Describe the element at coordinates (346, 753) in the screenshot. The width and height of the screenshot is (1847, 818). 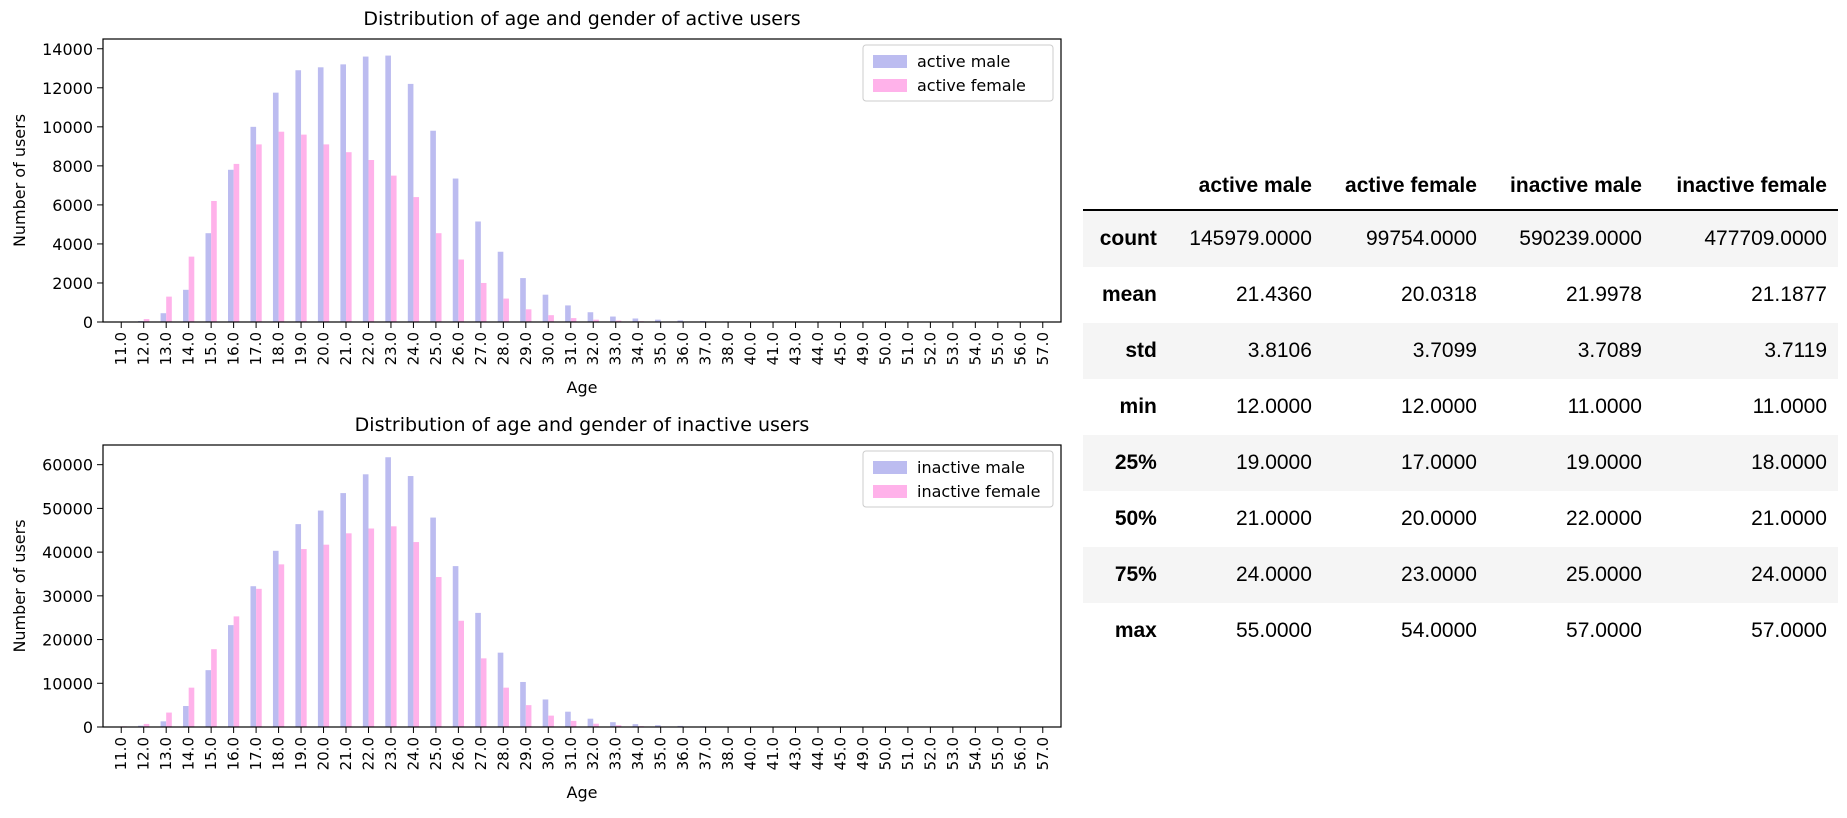
I see `x-tick-label: 21.0` at that location.